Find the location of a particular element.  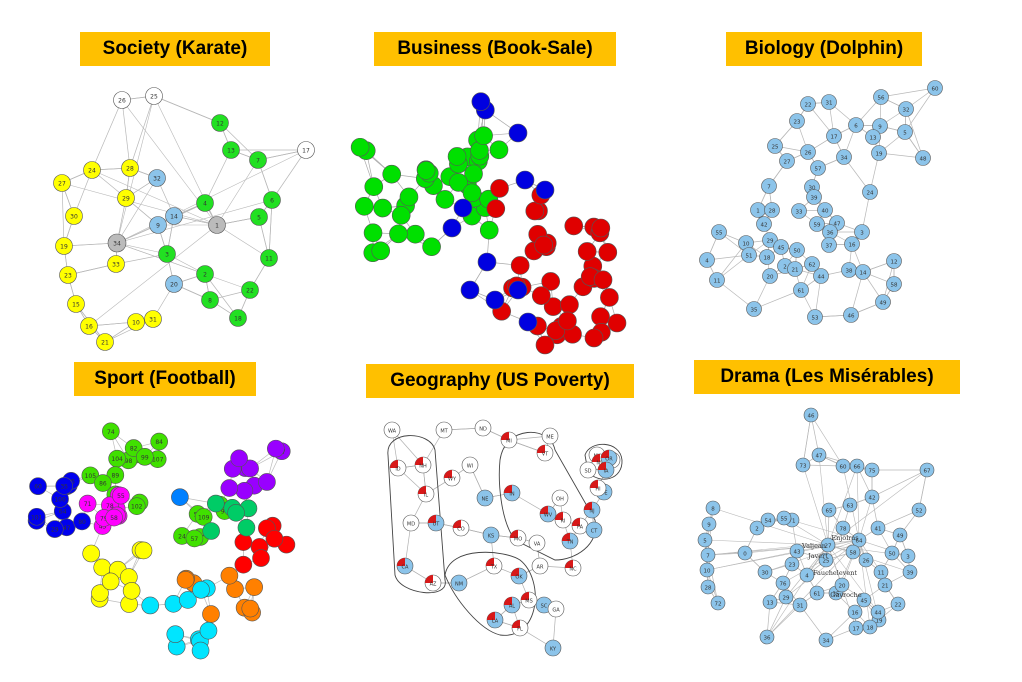

football-node-label: 104 is located at coordinates (117, 459).